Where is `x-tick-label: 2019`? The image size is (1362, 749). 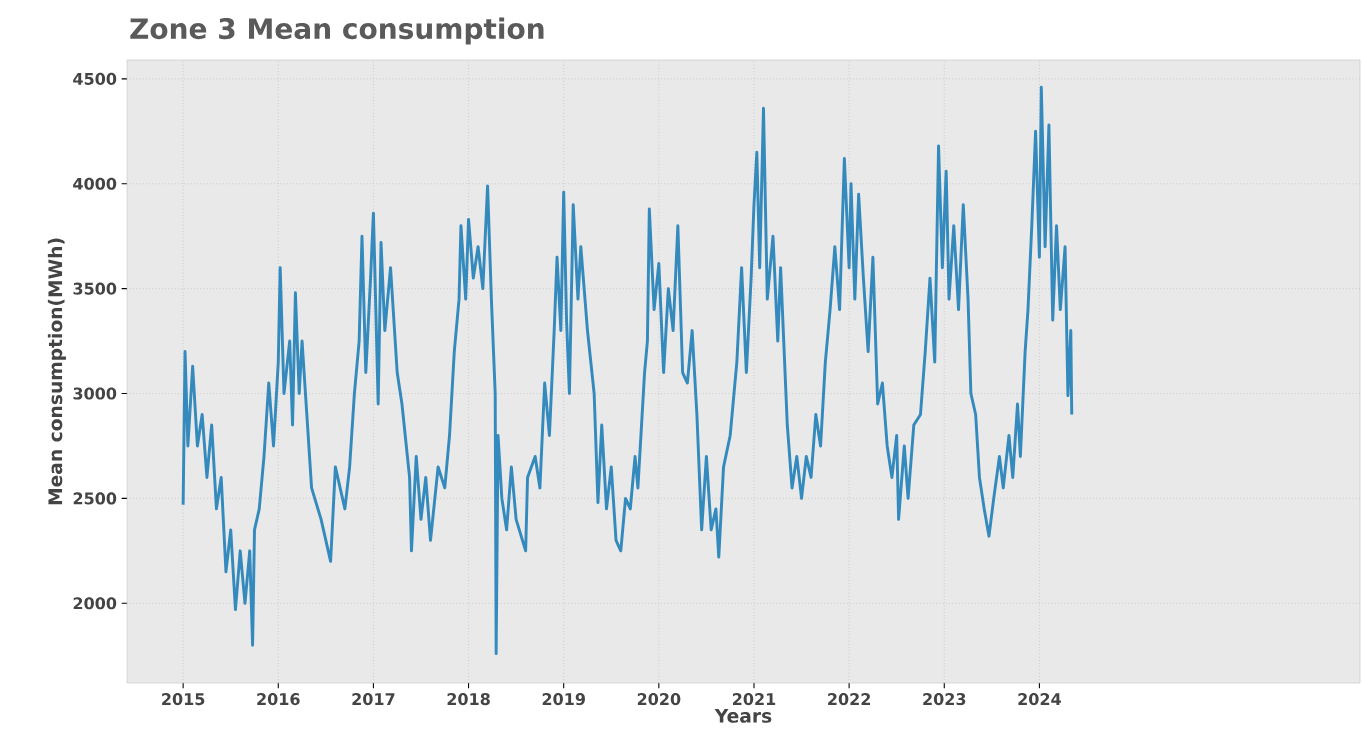 x-tick-label: 2019 is located at coordinates (563, 699).